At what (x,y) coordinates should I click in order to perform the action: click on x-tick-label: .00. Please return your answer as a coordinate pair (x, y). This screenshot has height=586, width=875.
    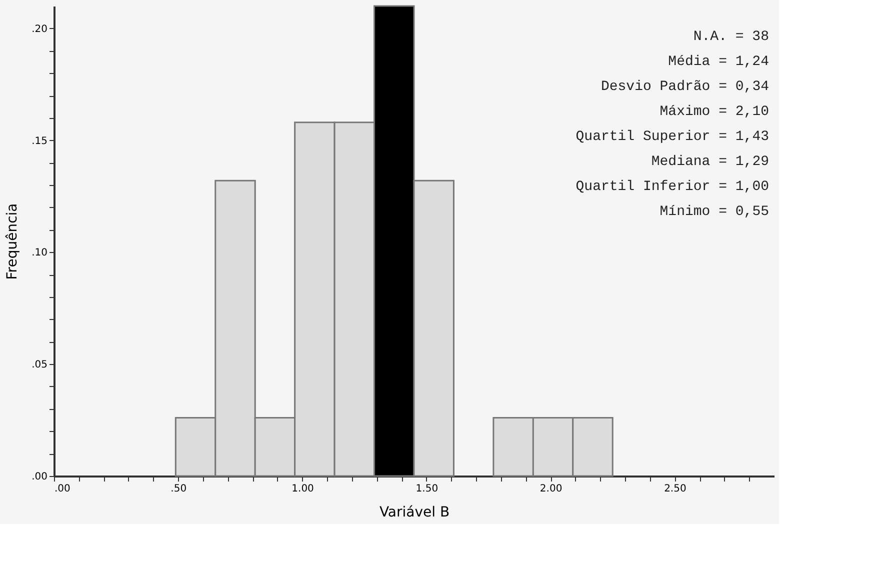
    Looking at the image, I should click on (62, 489).